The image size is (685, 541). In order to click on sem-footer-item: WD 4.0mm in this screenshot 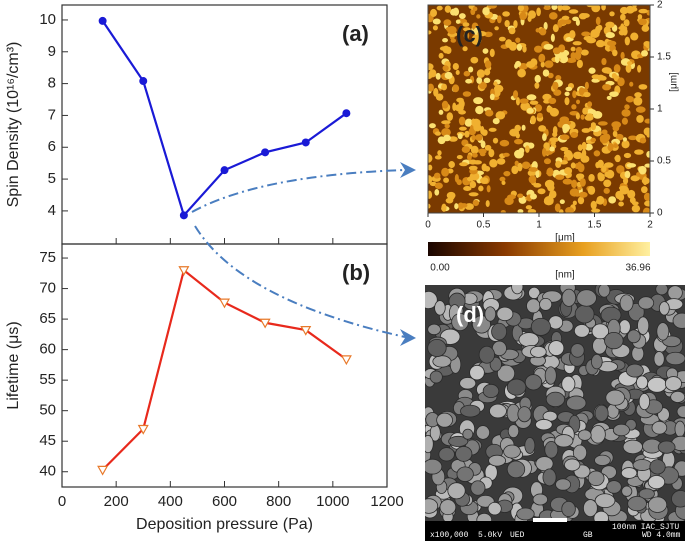, I will do `click(661, 535)`.